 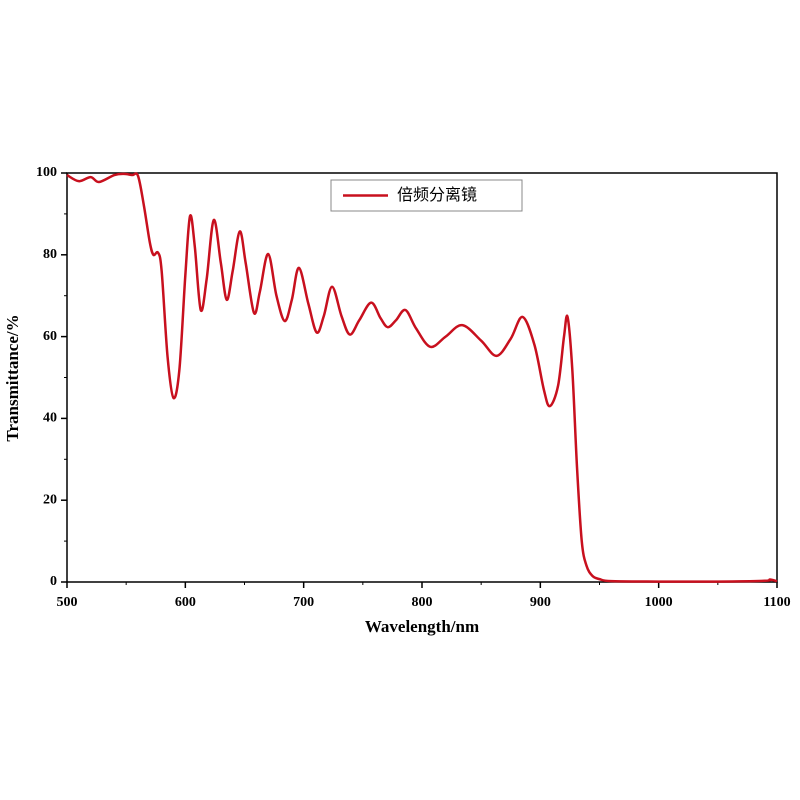 What do you see at coordinates (50, 499) in the screenshot?
I see `y-tick-label: 20` at bounding box center [50, 499].